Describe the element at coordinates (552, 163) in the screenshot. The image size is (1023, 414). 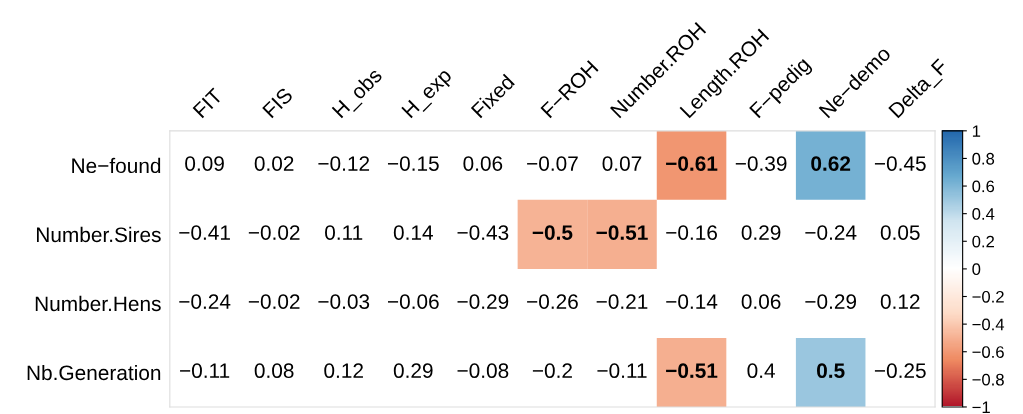
I see `text: −0.07` at that location.